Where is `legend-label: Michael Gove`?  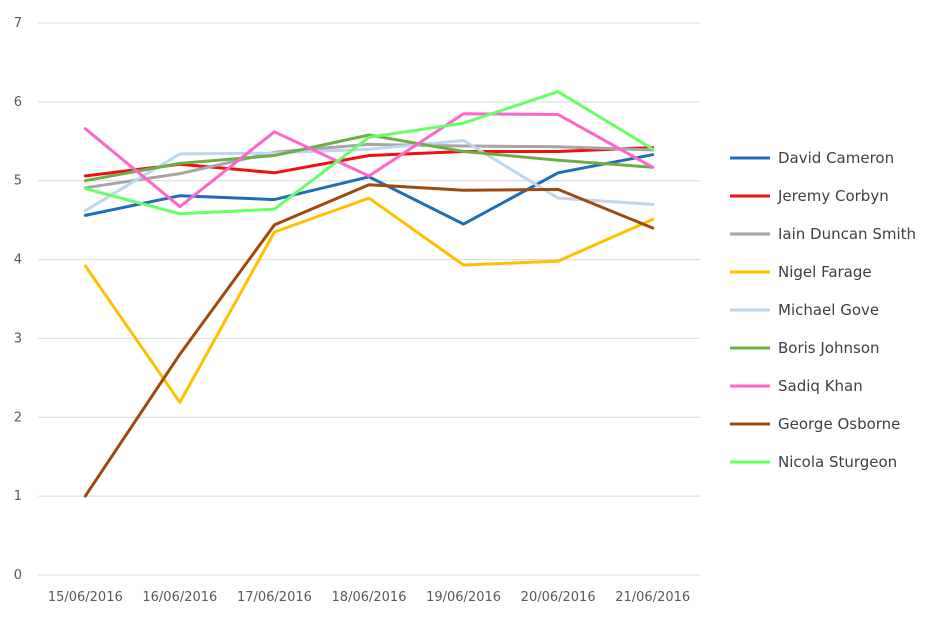
legend-label: Michael Gove is located at coordinates (828, 310).